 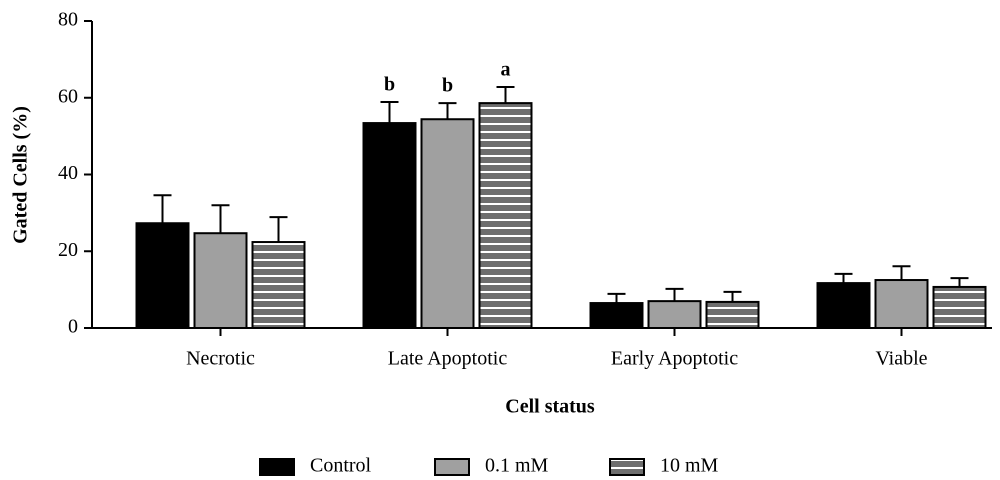 What do you see at coordinates (21, 175) in the screenshot?
I see `y-axis-title: Gated Cells (%)` at bounding box center [21, 175].